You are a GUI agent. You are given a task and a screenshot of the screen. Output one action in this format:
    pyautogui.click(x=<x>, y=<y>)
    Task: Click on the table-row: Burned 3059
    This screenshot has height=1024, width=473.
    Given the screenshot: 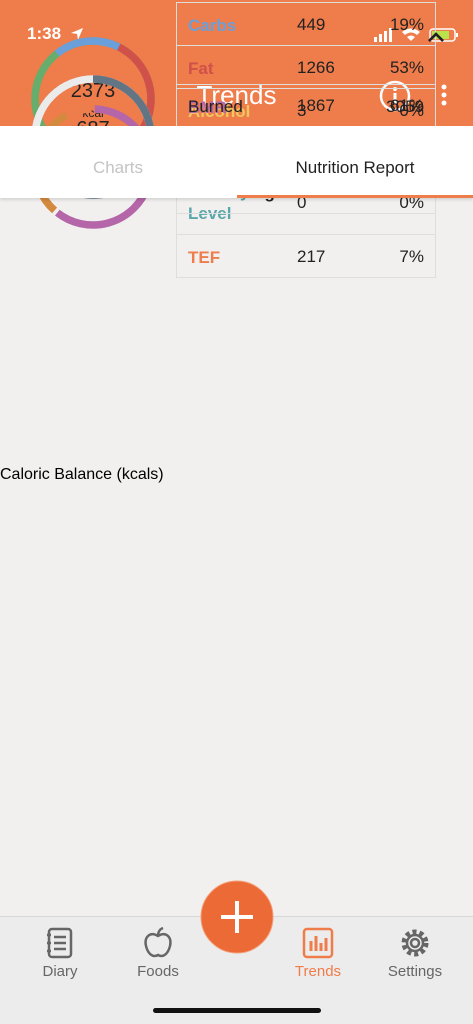 What is the action you would take?
    pyautogui.click(x=306, y=106)
    